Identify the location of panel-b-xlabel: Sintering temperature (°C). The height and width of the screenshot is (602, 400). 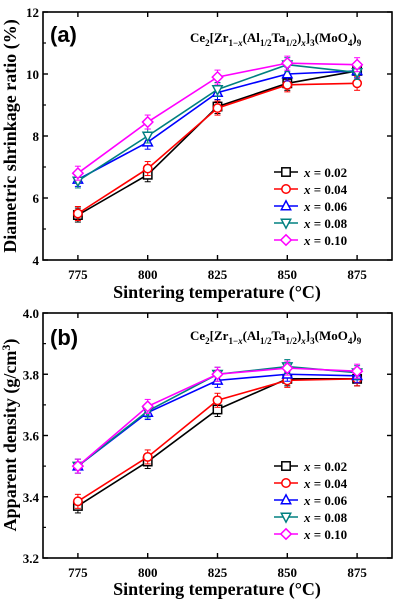
(217, 589).